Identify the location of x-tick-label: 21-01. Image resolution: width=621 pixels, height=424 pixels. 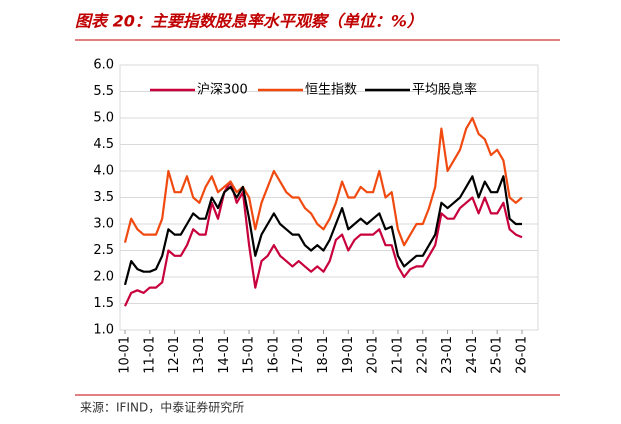
(397, 355).